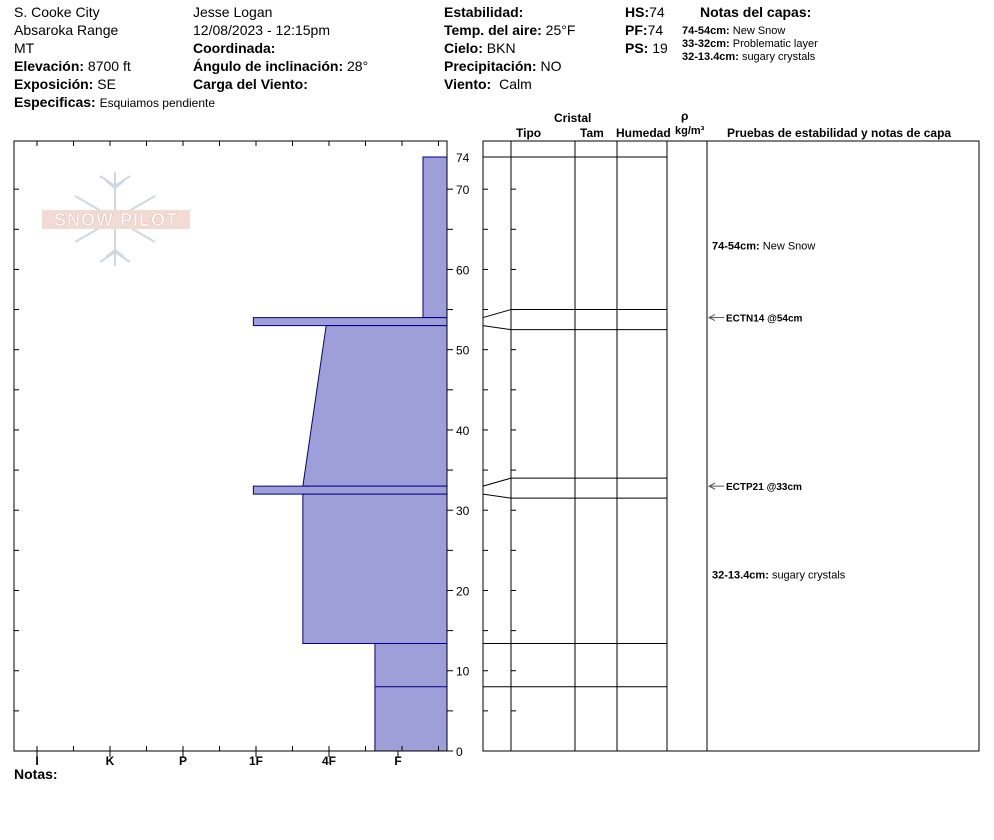 This screenshot has width=994, height=840. What do you see at coordinates (24, 48) in the screenshot?
I see `state: MT` at bounding box center [24, 48].